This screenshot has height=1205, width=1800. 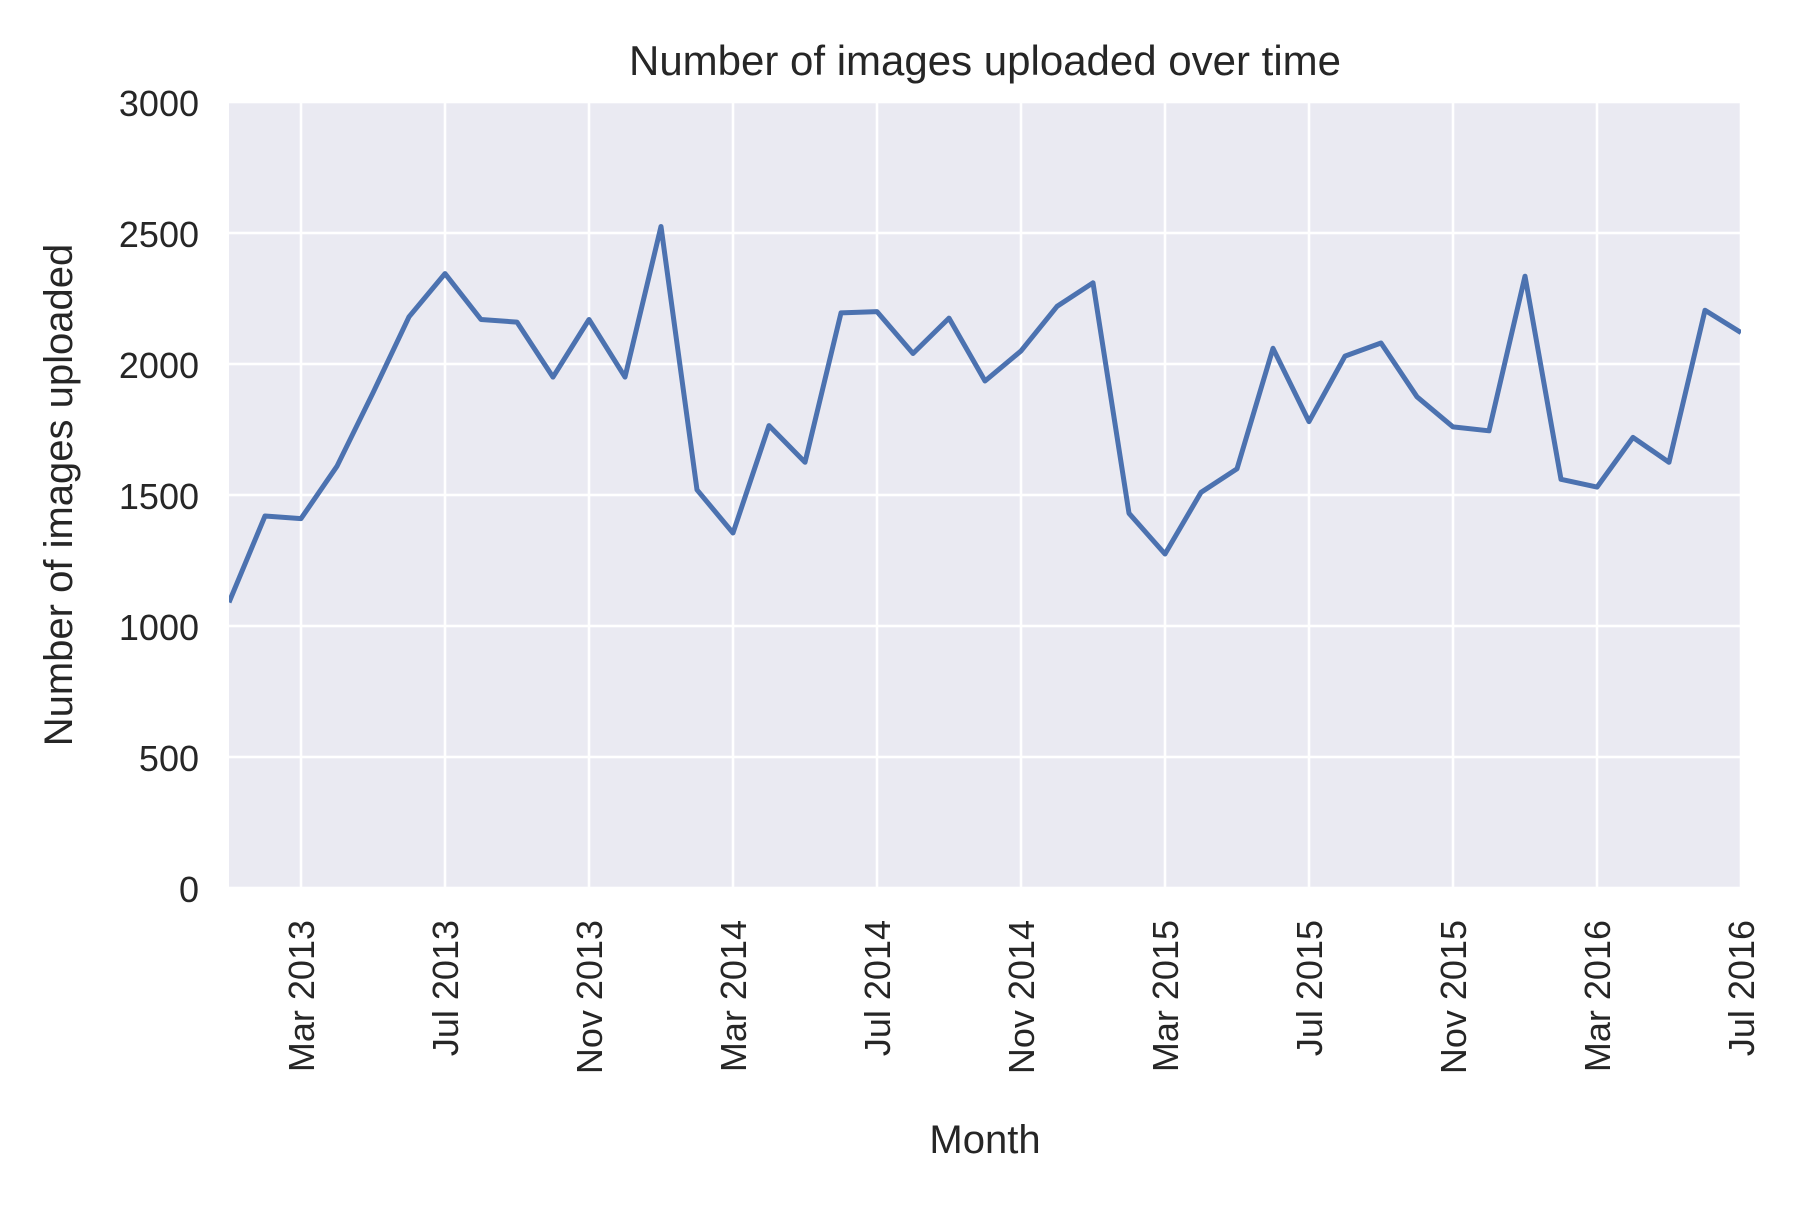 What do you see at coordinates (59, 495) in the screenshot?
I see `y-axis-label: Number of images uploaded` at bounding box center [59, 495].